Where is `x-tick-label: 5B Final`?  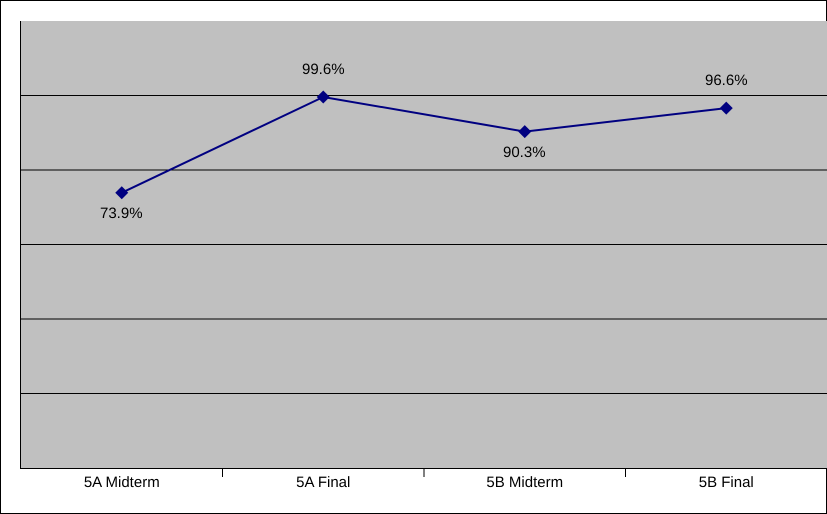
x-tick-label: 5B Final is located at coordinates (726, 482).